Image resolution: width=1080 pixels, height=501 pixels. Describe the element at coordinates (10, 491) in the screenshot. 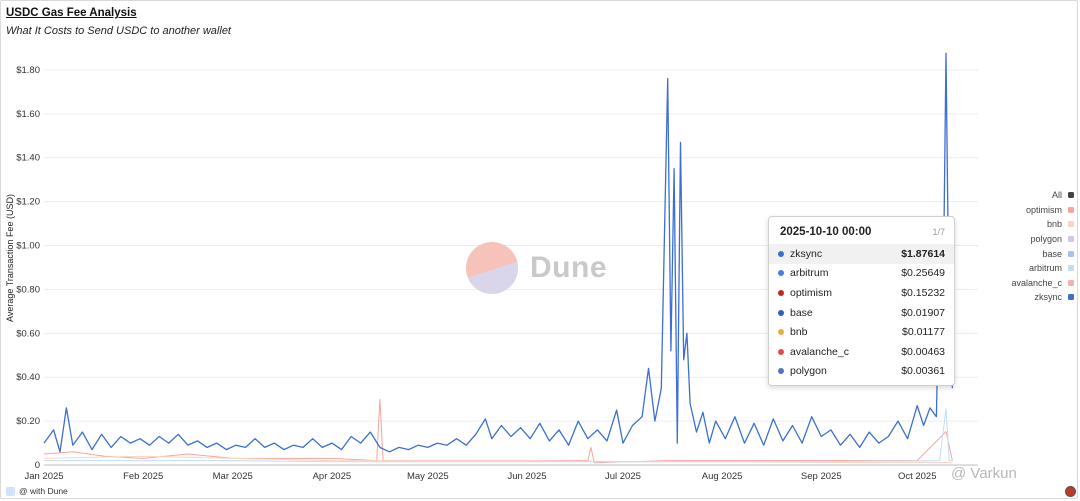

I see `dune-footer-icon` at that location.